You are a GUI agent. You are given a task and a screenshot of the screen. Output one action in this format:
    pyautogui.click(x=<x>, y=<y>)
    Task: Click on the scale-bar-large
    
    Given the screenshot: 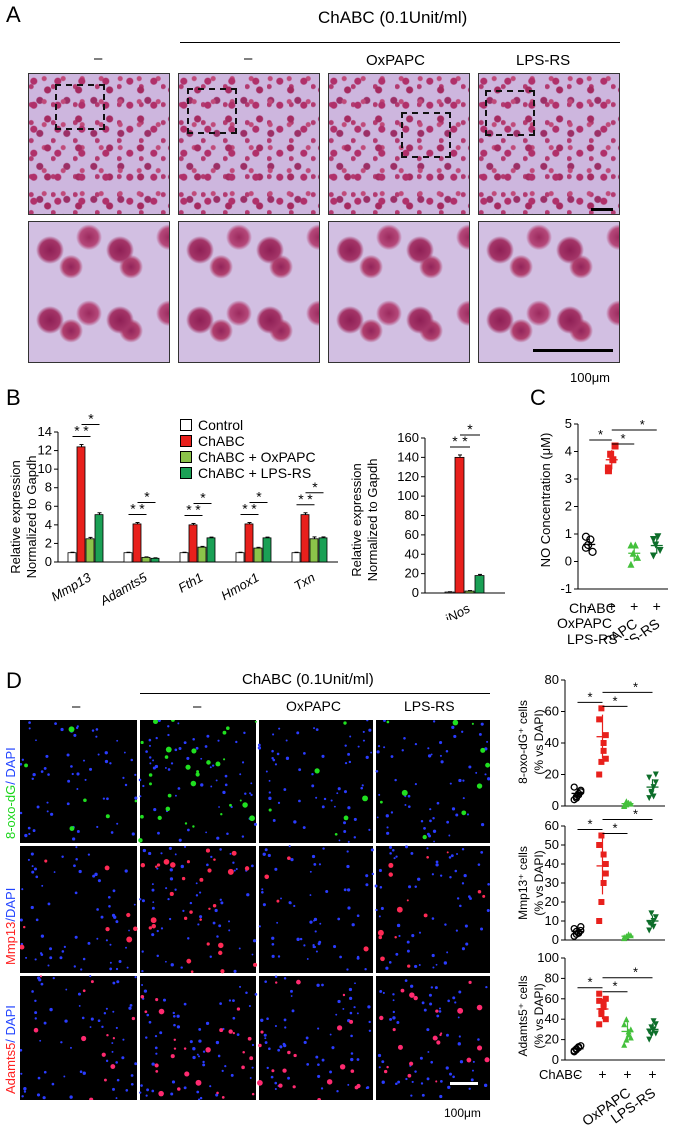 What is the action you would take?
    pyautogui.click(x=573, y=350)
    